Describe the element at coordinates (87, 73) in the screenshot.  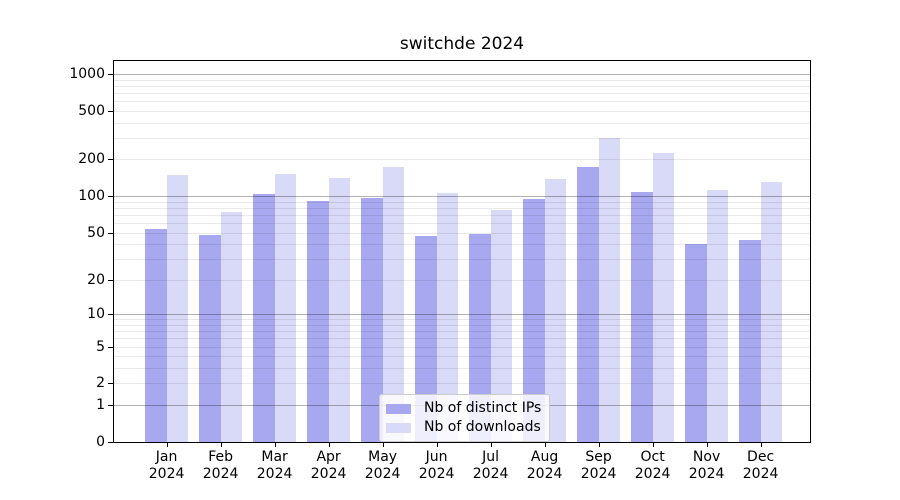
I see `y-tick-label-1000: 1000` at that location.